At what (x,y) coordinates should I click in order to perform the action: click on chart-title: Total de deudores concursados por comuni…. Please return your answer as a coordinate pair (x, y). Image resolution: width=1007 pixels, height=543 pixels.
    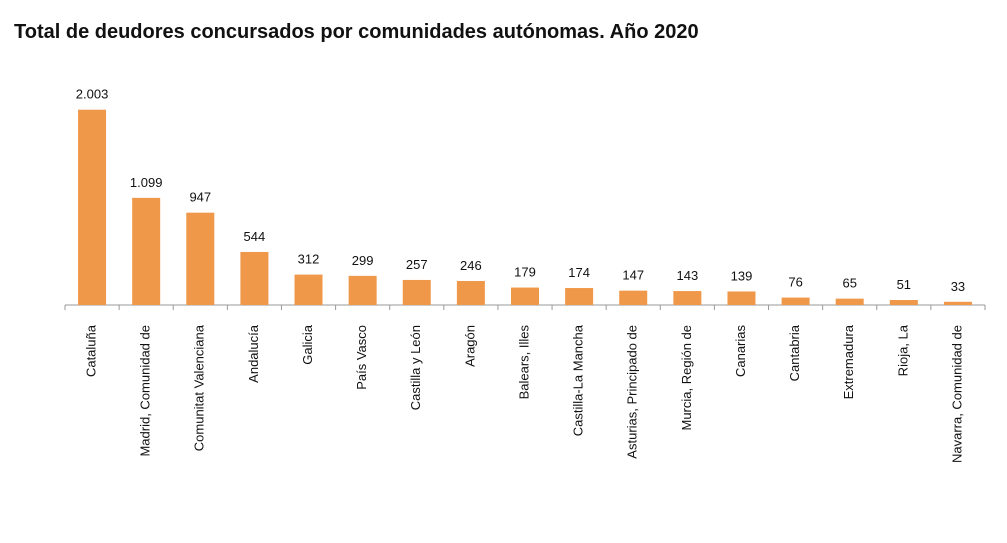
    Looking at the image, I should click on (356, 32).